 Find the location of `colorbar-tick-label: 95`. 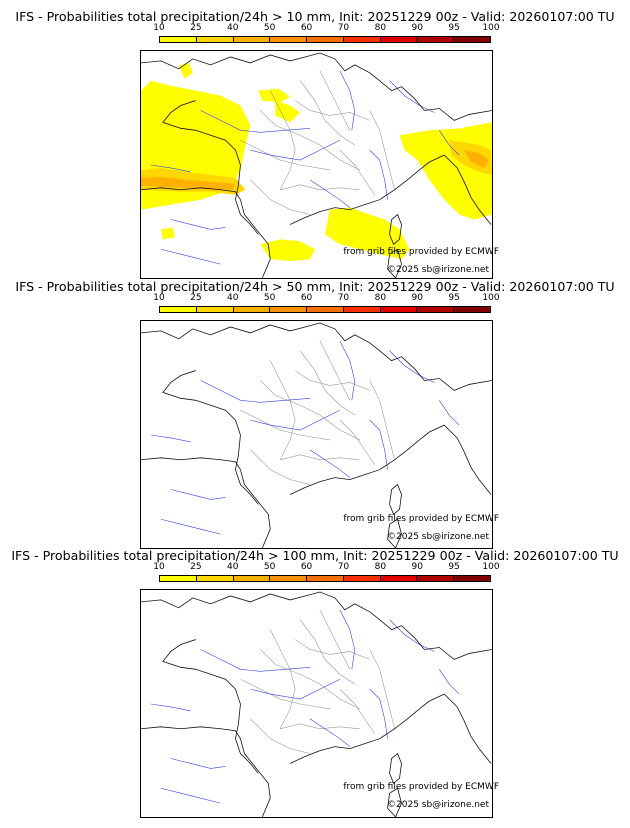

colorbar-tick-label: 95 is located at coordinates (454, 28).